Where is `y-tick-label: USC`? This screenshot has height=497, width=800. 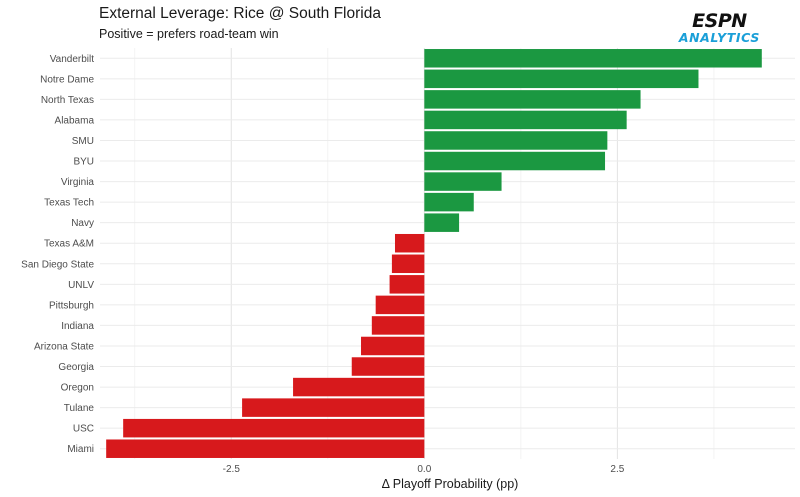
y-tick-label: USC is located at coordinates (83, 429).